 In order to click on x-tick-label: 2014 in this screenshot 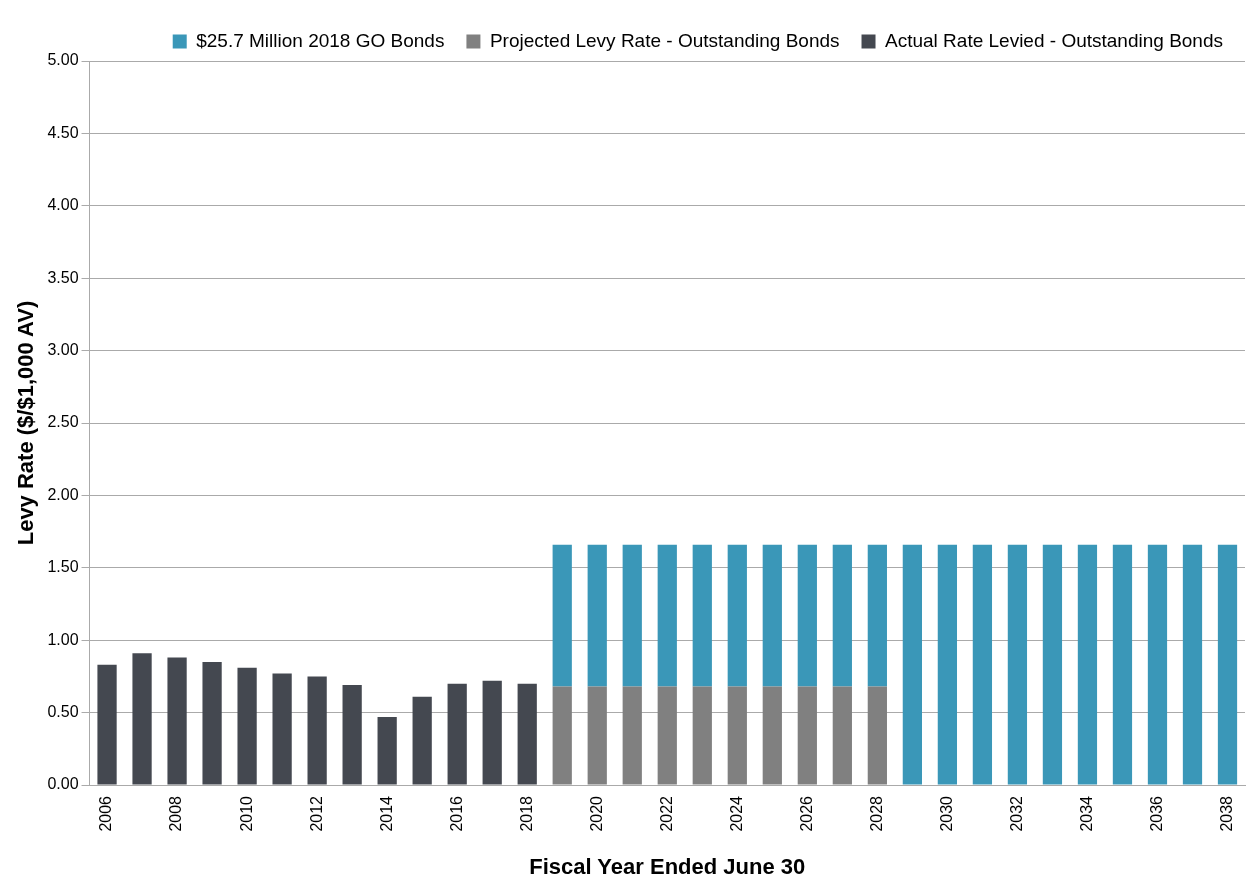, I will do `click(386, 813)`.